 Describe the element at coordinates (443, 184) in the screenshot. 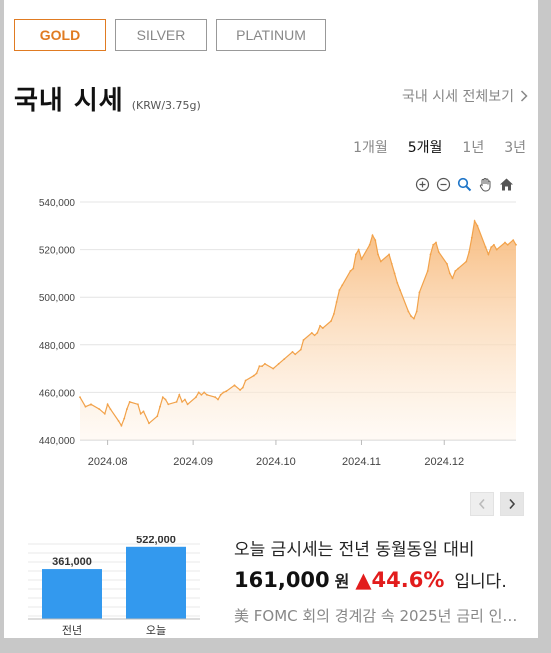

I see `zoom-out-icon` at that location.